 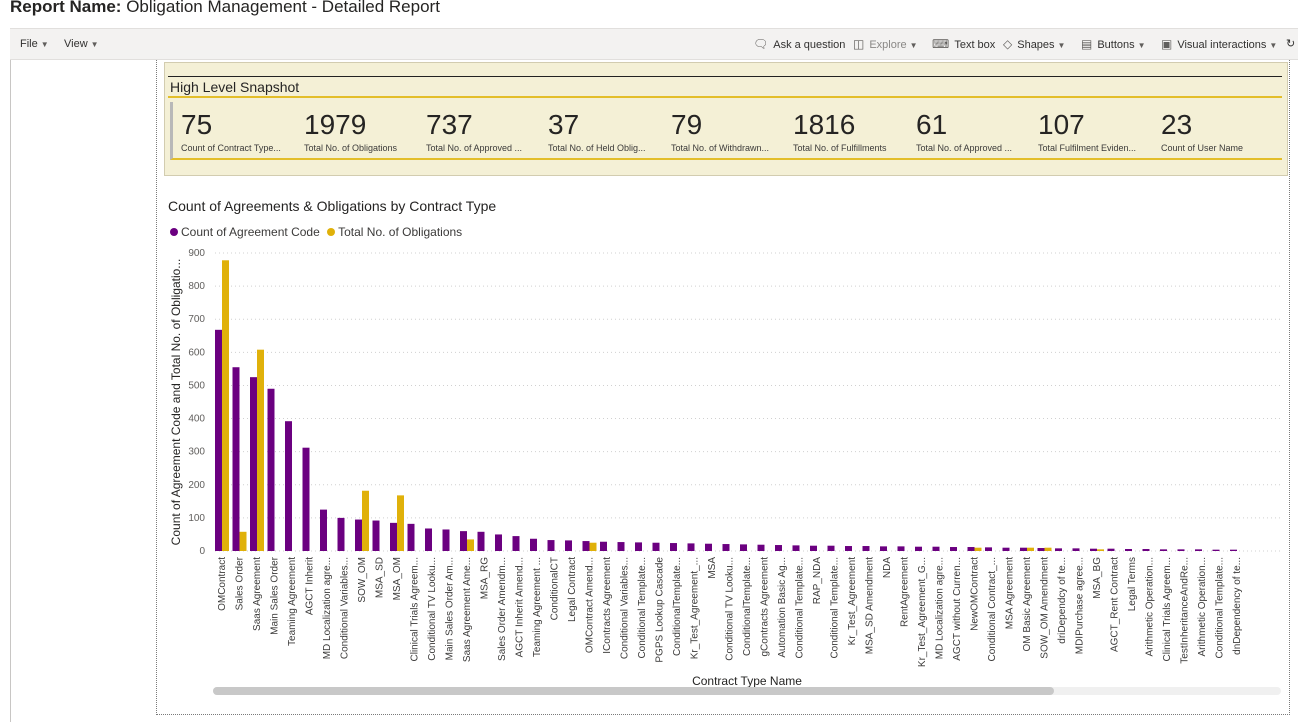 I want to click on x-tick-label: RAP_NDA, so click(x=817, y=581).